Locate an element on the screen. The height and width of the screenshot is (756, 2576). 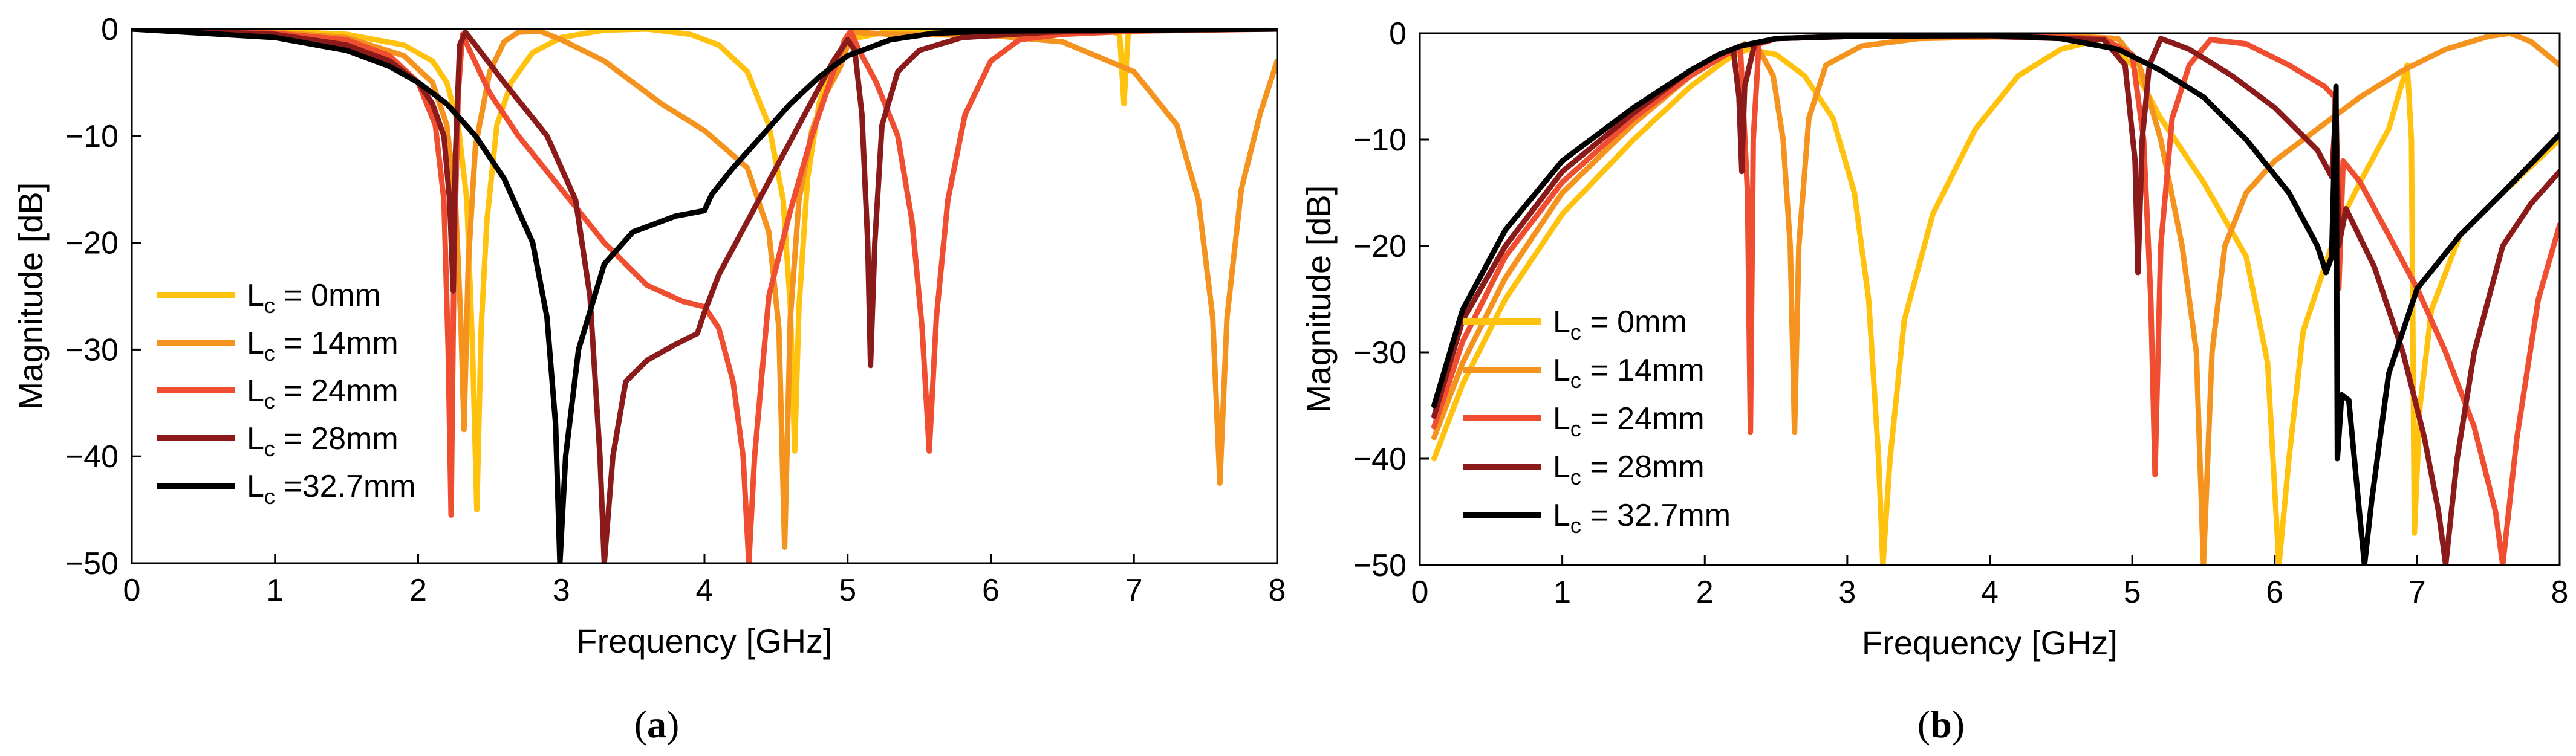
panel-label: (a) is located at coordinates (657, 724).